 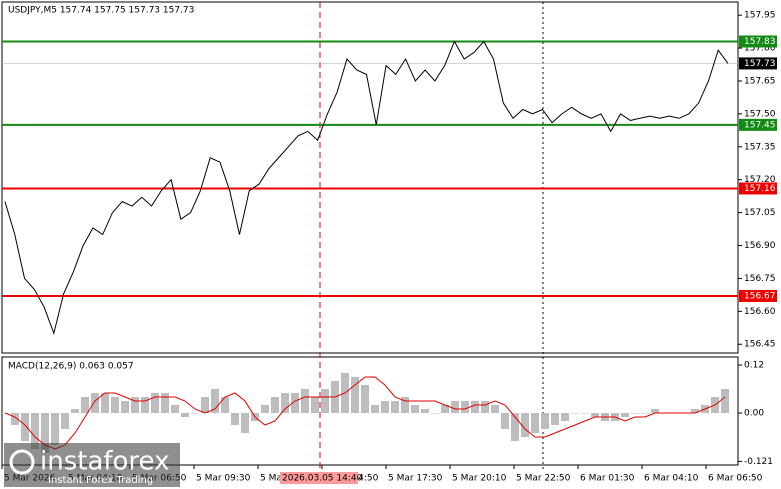 What do you see at coordinates (754, 414) in the screenshot?
I see `y-tick-label: 0.00` at bounding box center [754, 414].